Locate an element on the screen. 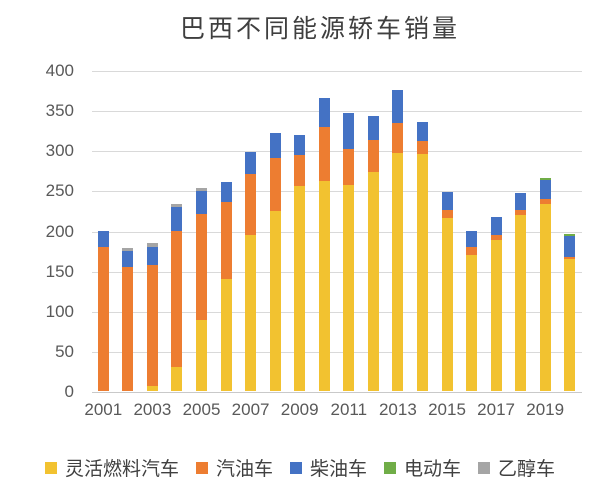 Image resolution: width=600 pixels, height=492 pixels. bar-segment-2003-乙醇车 is located at coordinates (152, 245).